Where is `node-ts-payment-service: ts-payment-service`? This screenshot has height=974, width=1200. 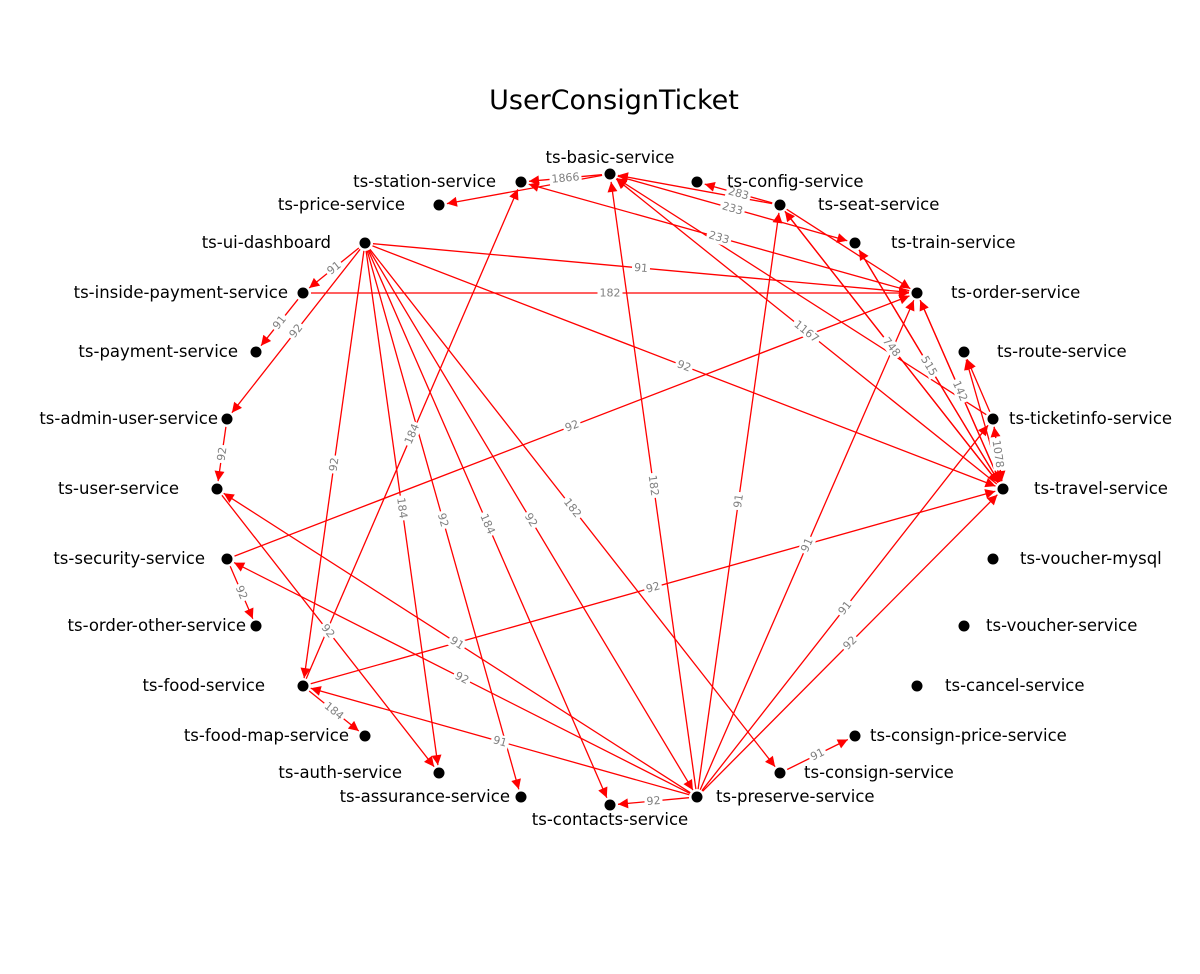 node-ts-payment-service: ts-payment-service is located at coordinates (170, 351).